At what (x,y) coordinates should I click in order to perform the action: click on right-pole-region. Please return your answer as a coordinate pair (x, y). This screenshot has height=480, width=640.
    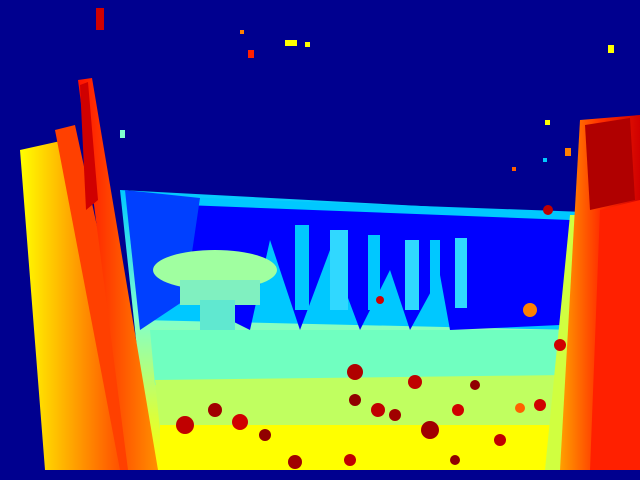
    Looking at the image, I should click on (600, 292).